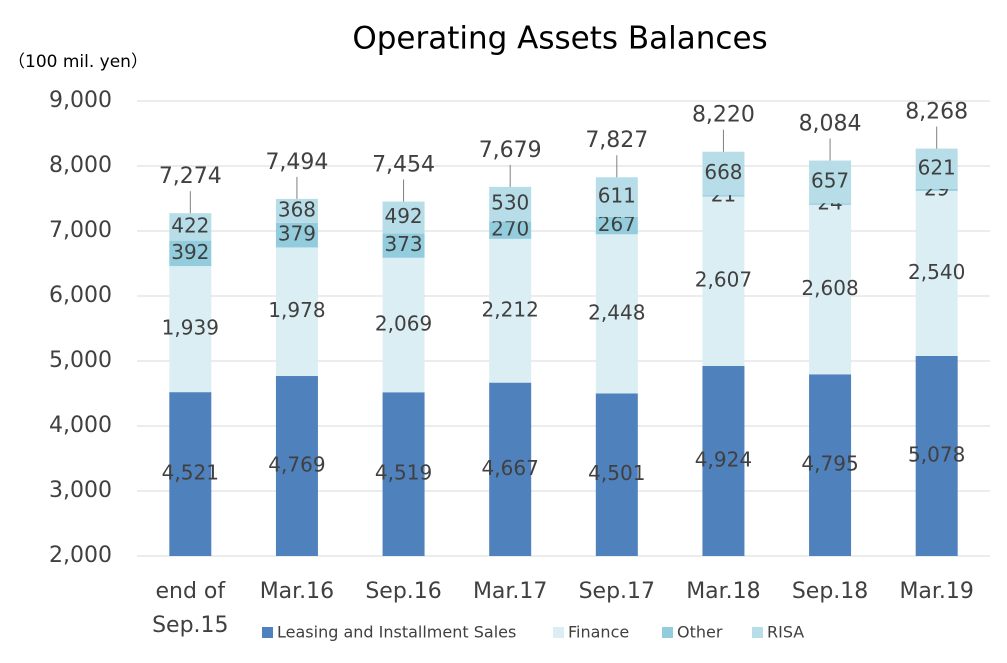  Describe the element at coordinates (80, 360) in the screenshot. I see `y-tick-label: 5,000` at that location.